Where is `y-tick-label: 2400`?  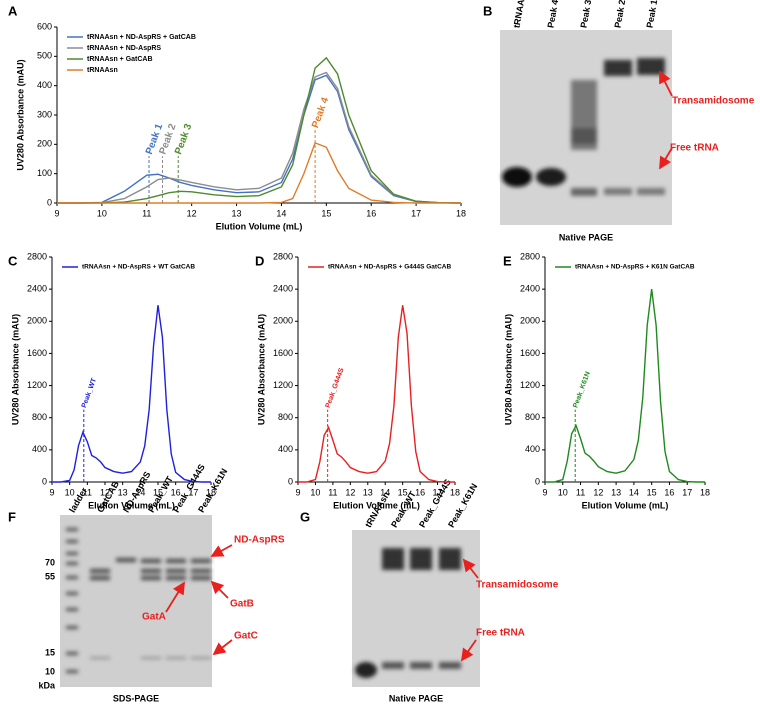 y-tick-label: 2400 is located at coordinates (37, 289).